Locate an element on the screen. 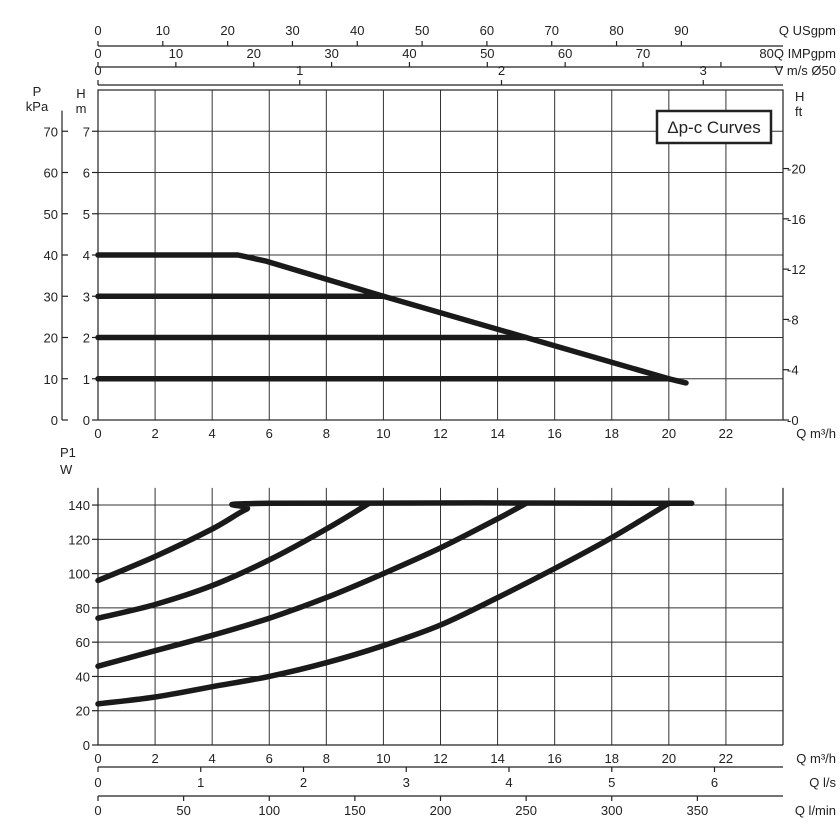 The height and width of the screenshot is (840, 840). power-x-tick-label: 18 is located at coordinates (612, 758).